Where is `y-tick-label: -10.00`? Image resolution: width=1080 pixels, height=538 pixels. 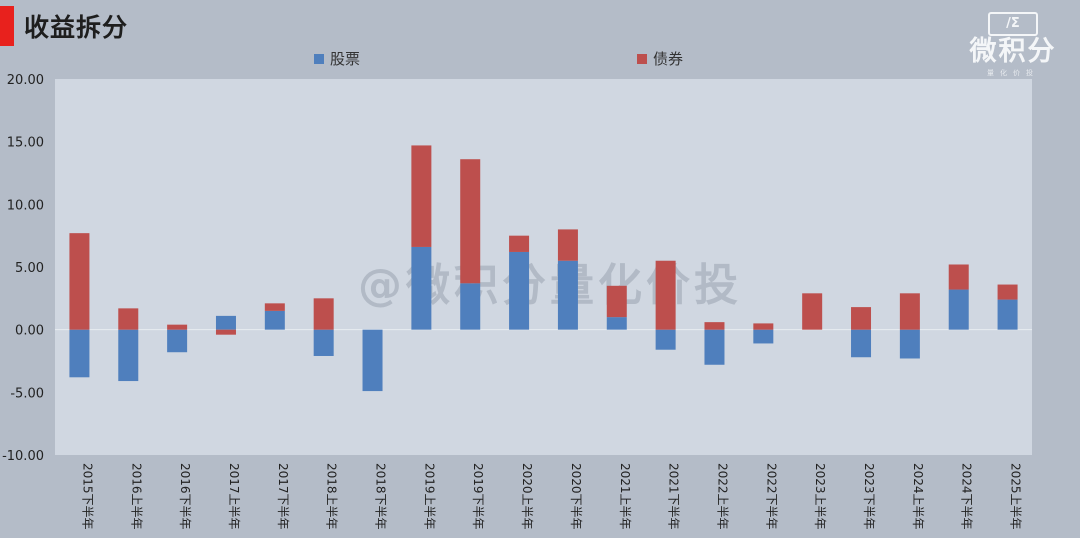 y-tick-label: -10.00 is located at coordinates (23, 456).